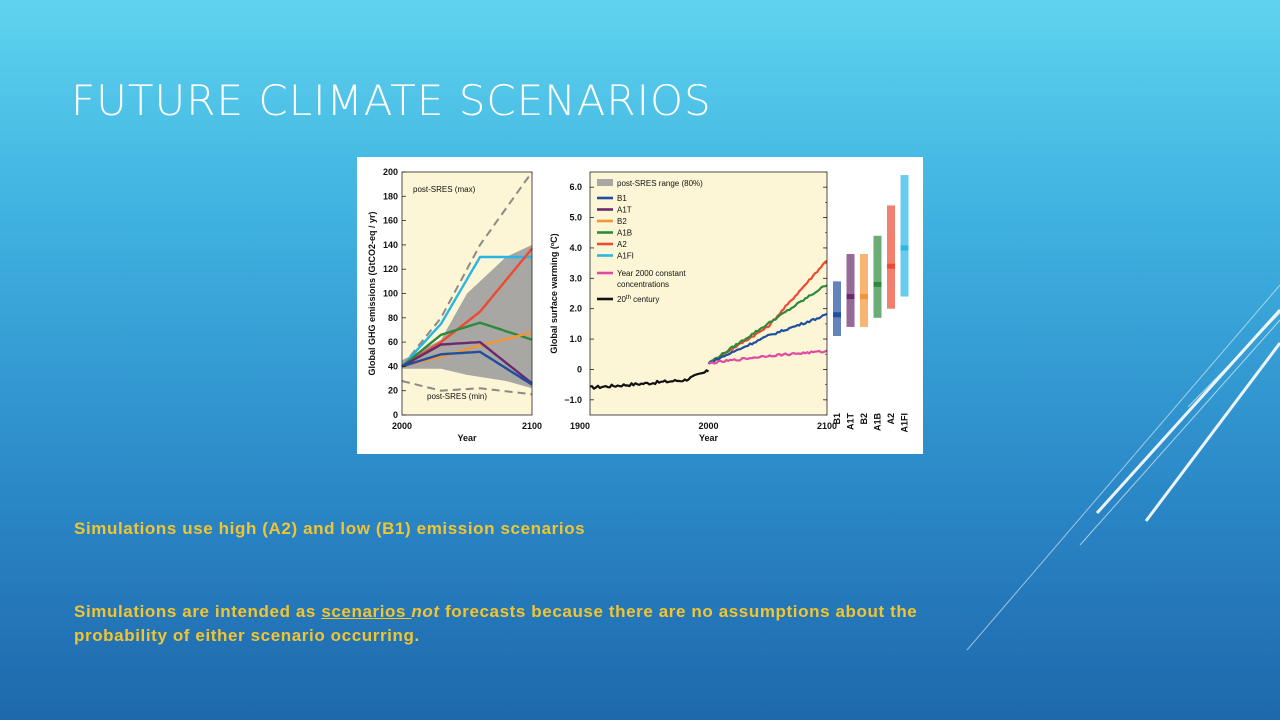 The width and height of the screenshot is (1280, 720). Describe the element at coordinates (532, 426) in the screenshot. I see `emissions-x-tick-label: 2100` at that location.